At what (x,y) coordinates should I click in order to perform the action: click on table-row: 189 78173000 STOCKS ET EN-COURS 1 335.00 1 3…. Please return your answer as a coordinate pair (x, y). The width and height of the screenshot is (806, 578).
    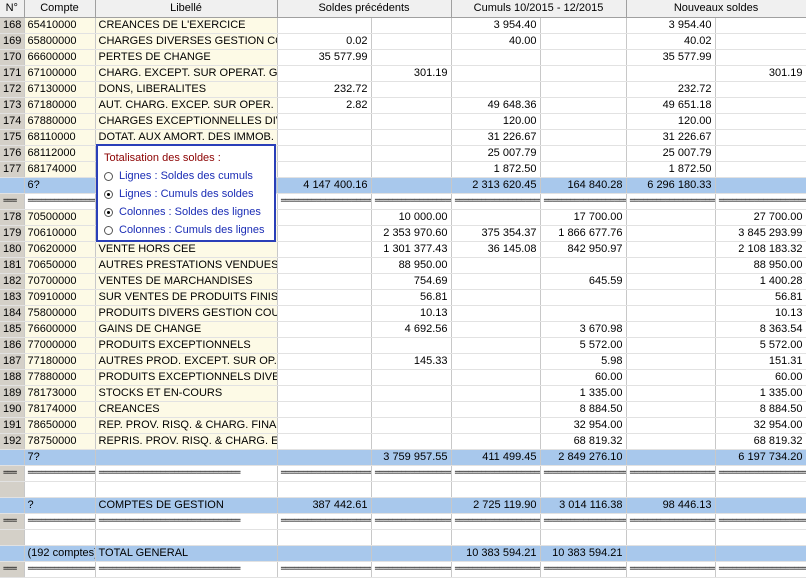
    Looking at the image, I should click on (403, 393).